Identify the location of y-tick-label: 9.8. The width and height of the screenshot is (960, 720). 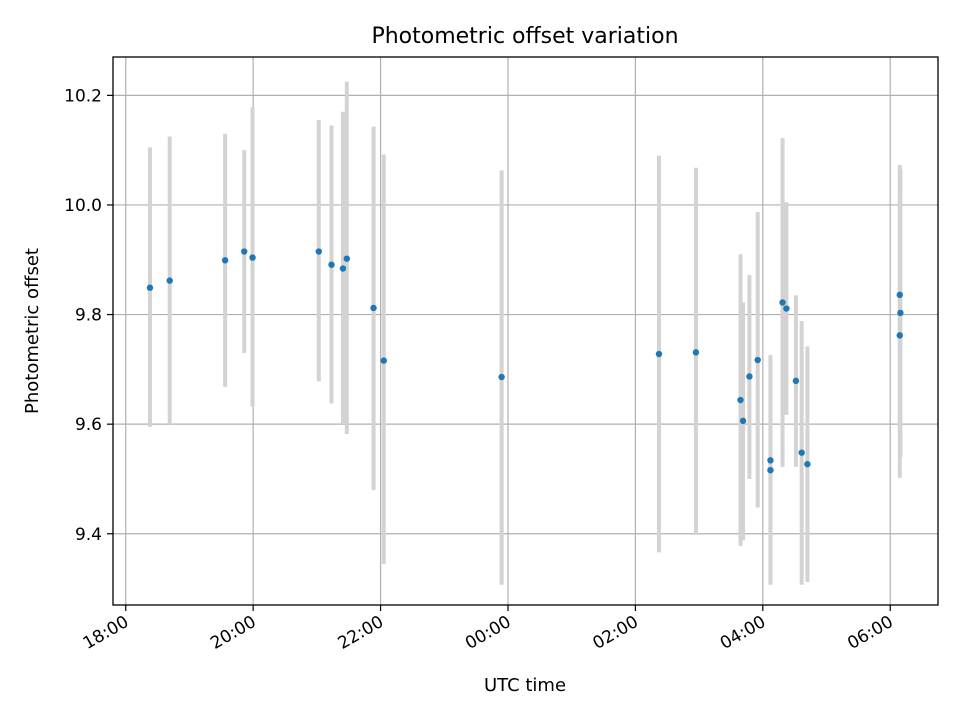
(88, 316).